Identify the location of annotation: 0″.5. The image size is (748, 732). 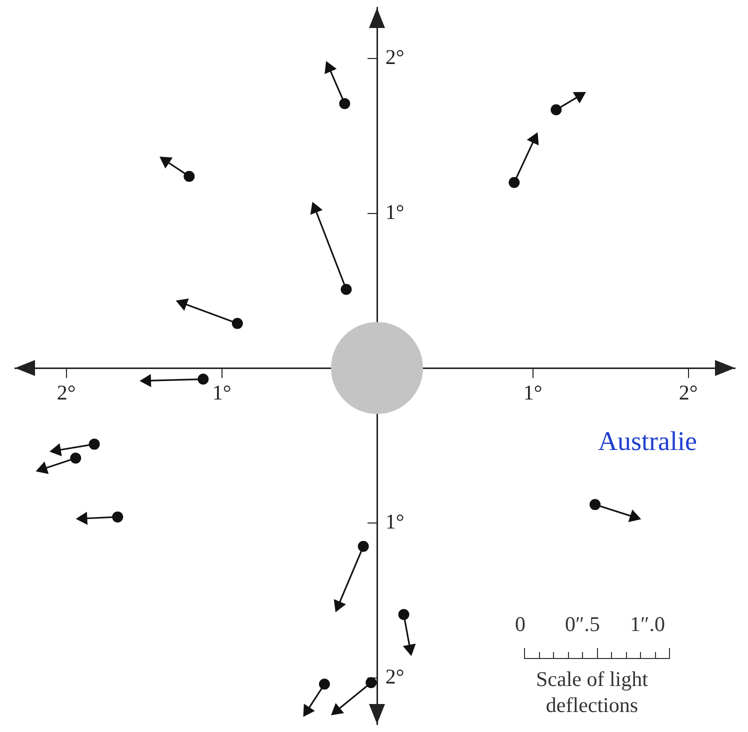
(582, 624).